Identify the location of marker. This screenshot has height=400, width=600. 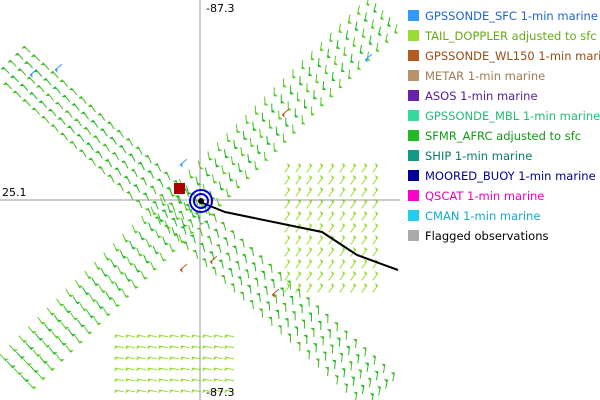
(179, 188).